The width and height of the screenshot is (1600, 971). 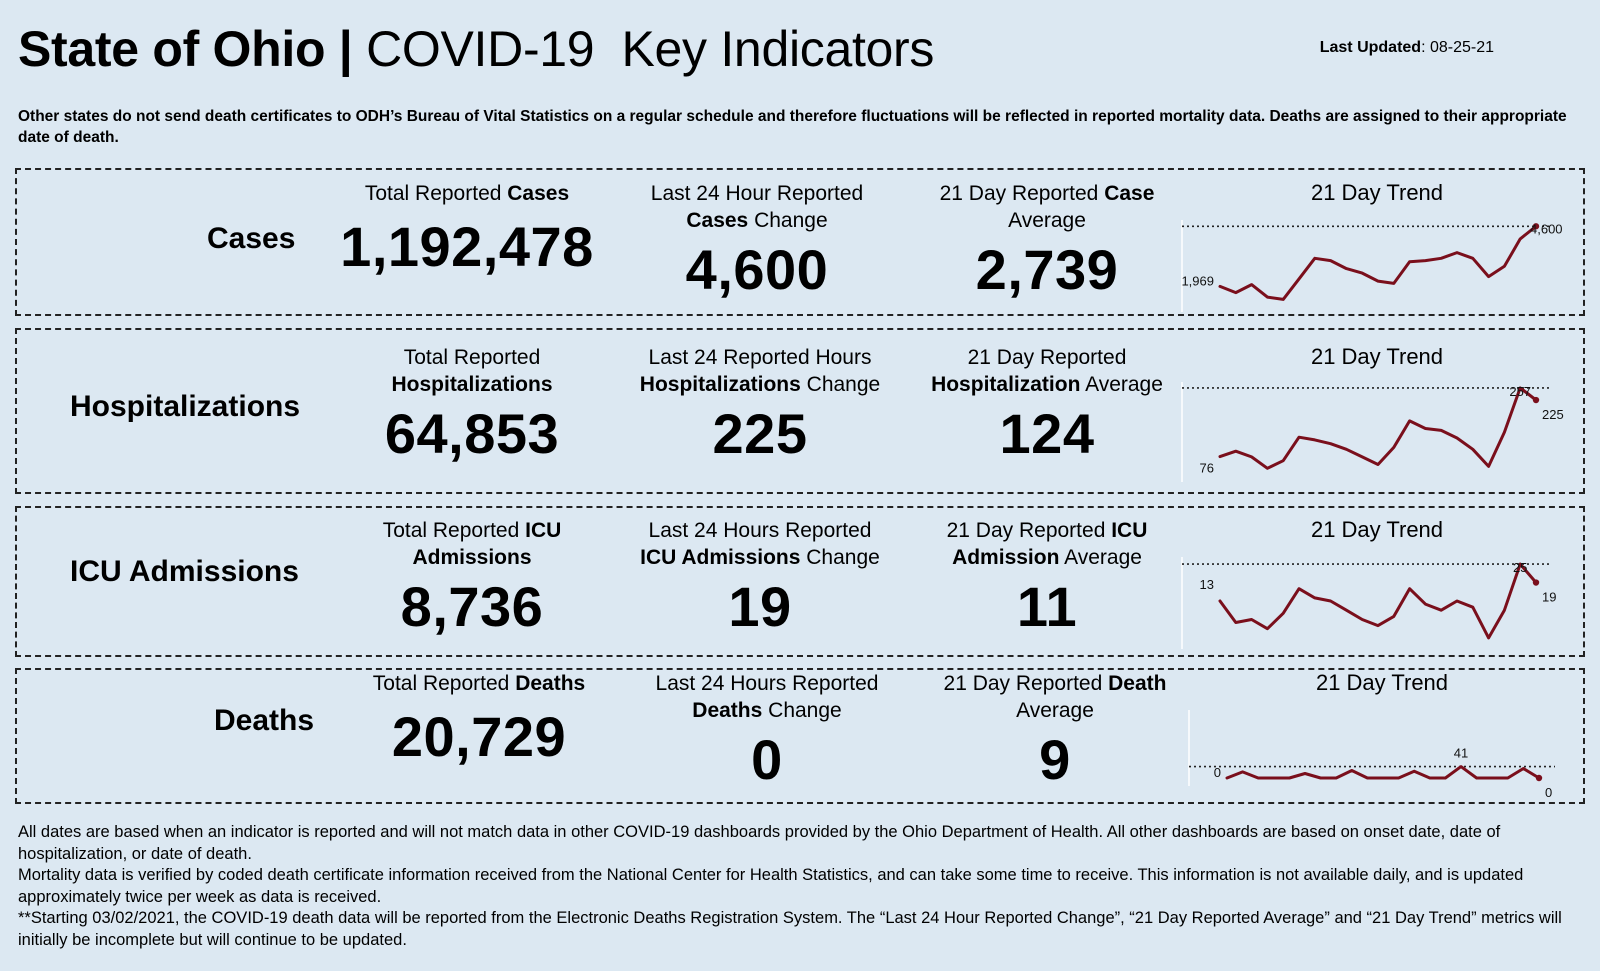 I want to click on icu-average-value: 11, so click(x=1047, y=606).